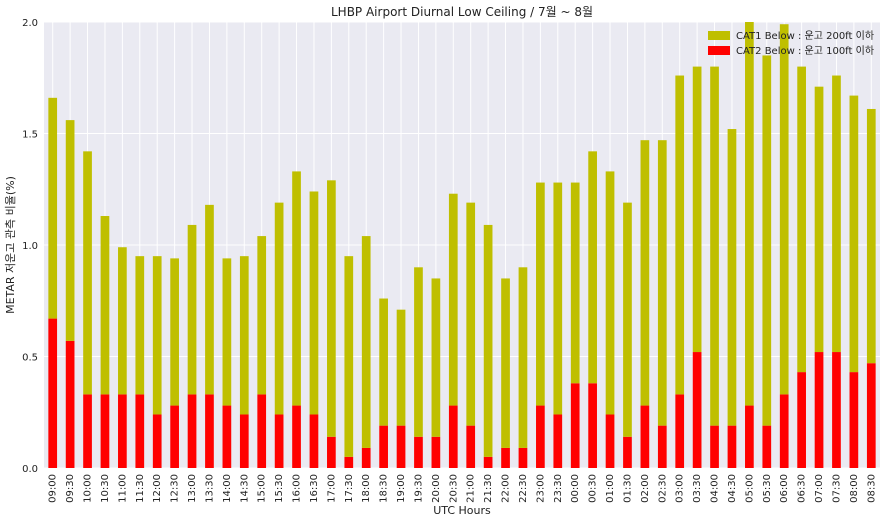 This screenshot has width=888, height=523. Describe the element at coordinates (523, 488) in the screenshot. I see `x-tick-label: 22:30` at that location.